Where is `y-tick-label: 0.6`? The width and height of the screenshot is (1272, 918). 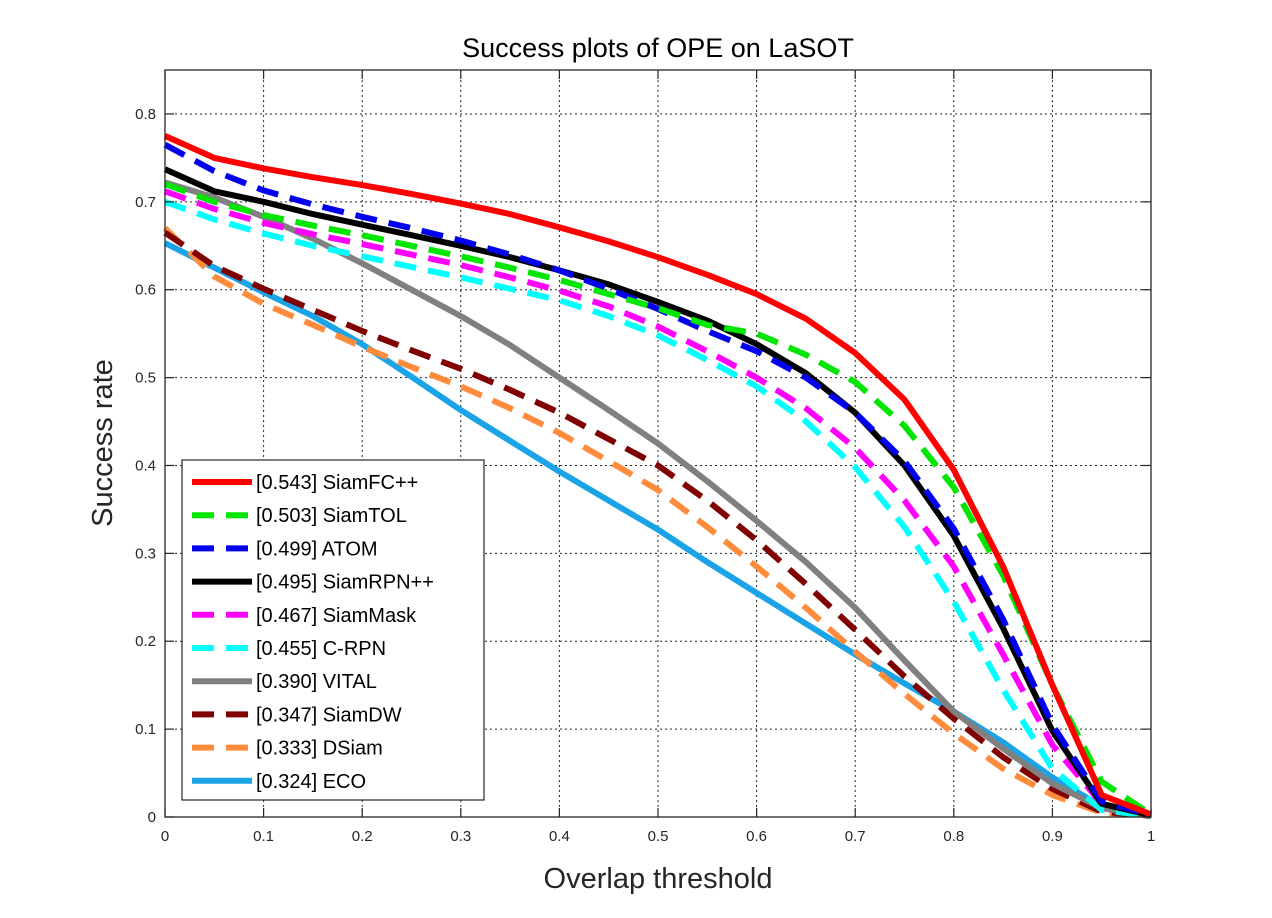 y-tick-label: 0.6 is located at coordinates (145, 290).